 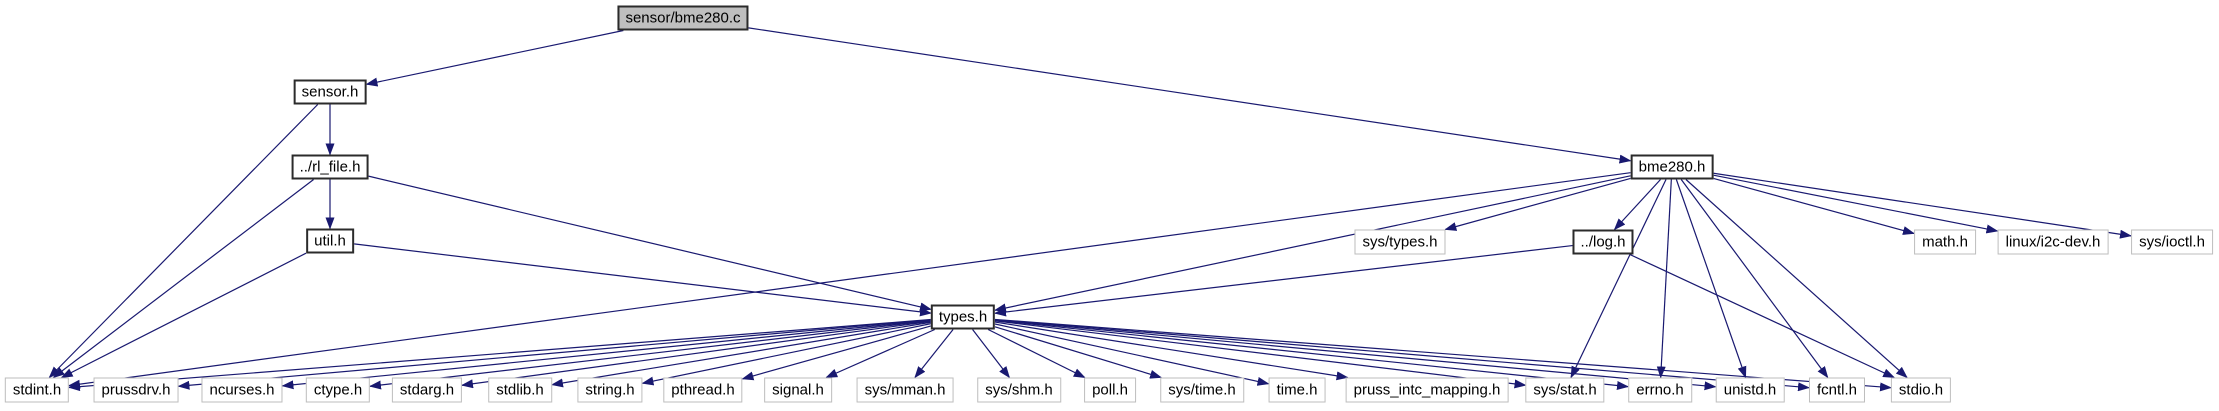 What do you see at coordinates (338, 390) in the screenshot?
I see `node-ctype_h: ctype.h` at bounding box center [338, 390].